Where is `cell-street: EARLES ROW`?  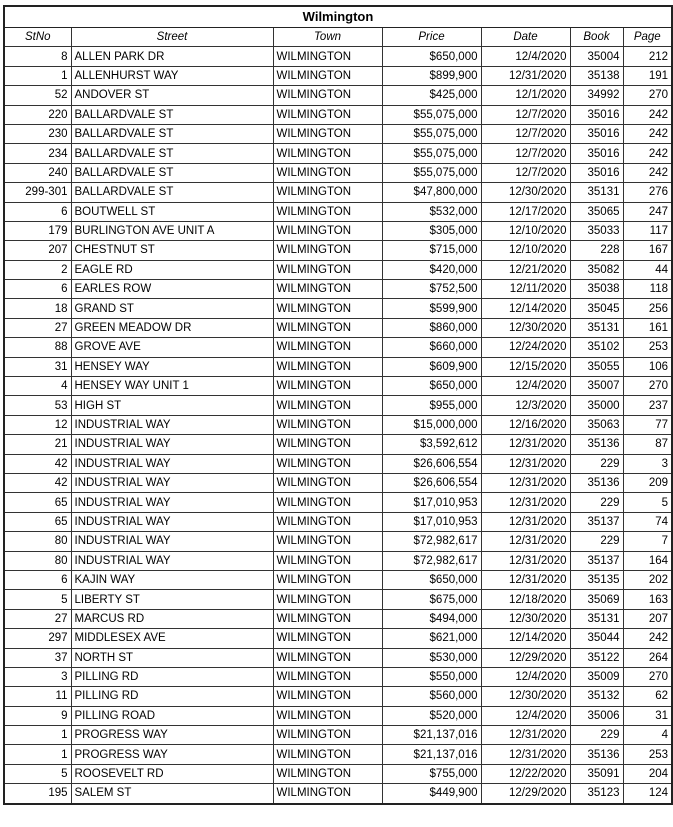 cell-street: EARLES ROW is located at coordinates (172, 289).